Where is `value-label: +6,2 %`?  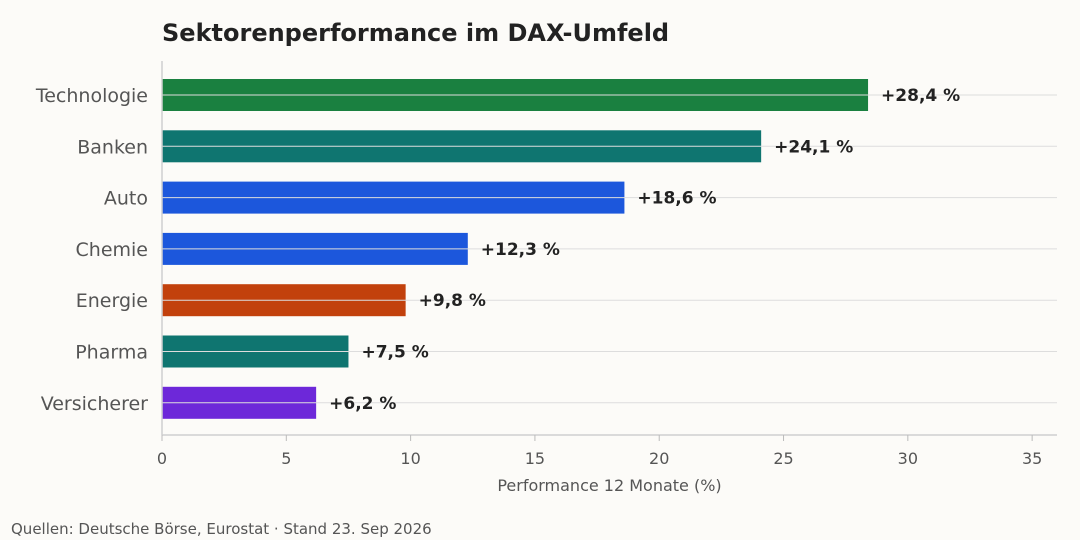
value-label: +6,2 % is located at coordinates (362, 404).